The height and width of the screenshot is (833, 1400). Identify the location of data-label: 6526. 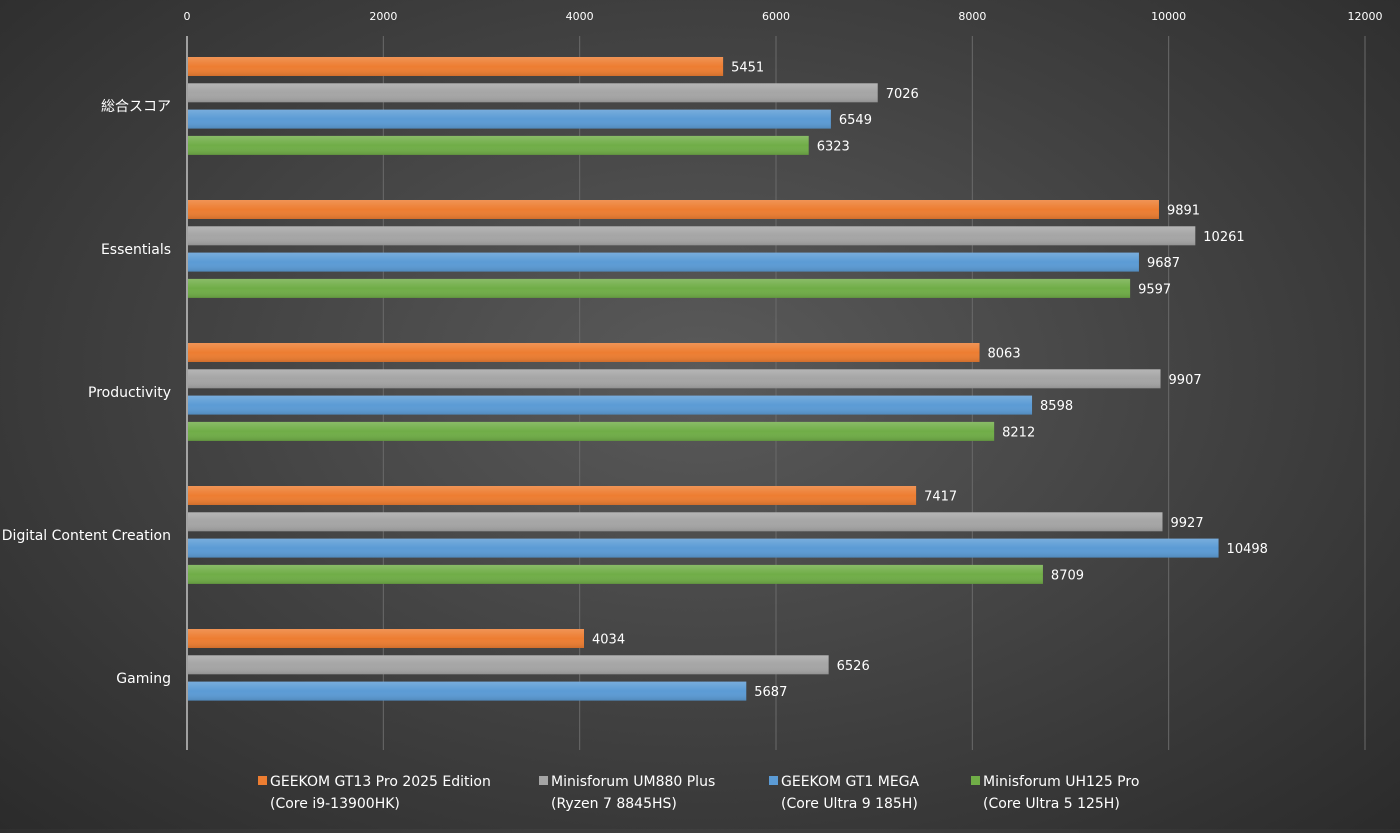
(853, 666).